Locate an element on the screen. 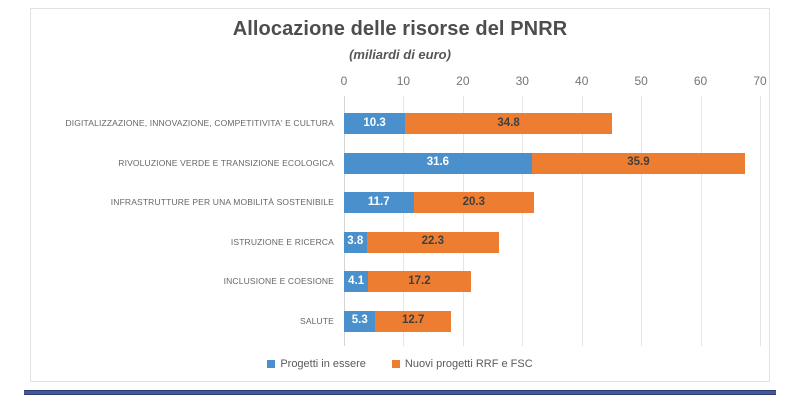 The height and width of the screenshot is (409, 800). bar-value-label: 31.6 is located at coordinates (438, 162).